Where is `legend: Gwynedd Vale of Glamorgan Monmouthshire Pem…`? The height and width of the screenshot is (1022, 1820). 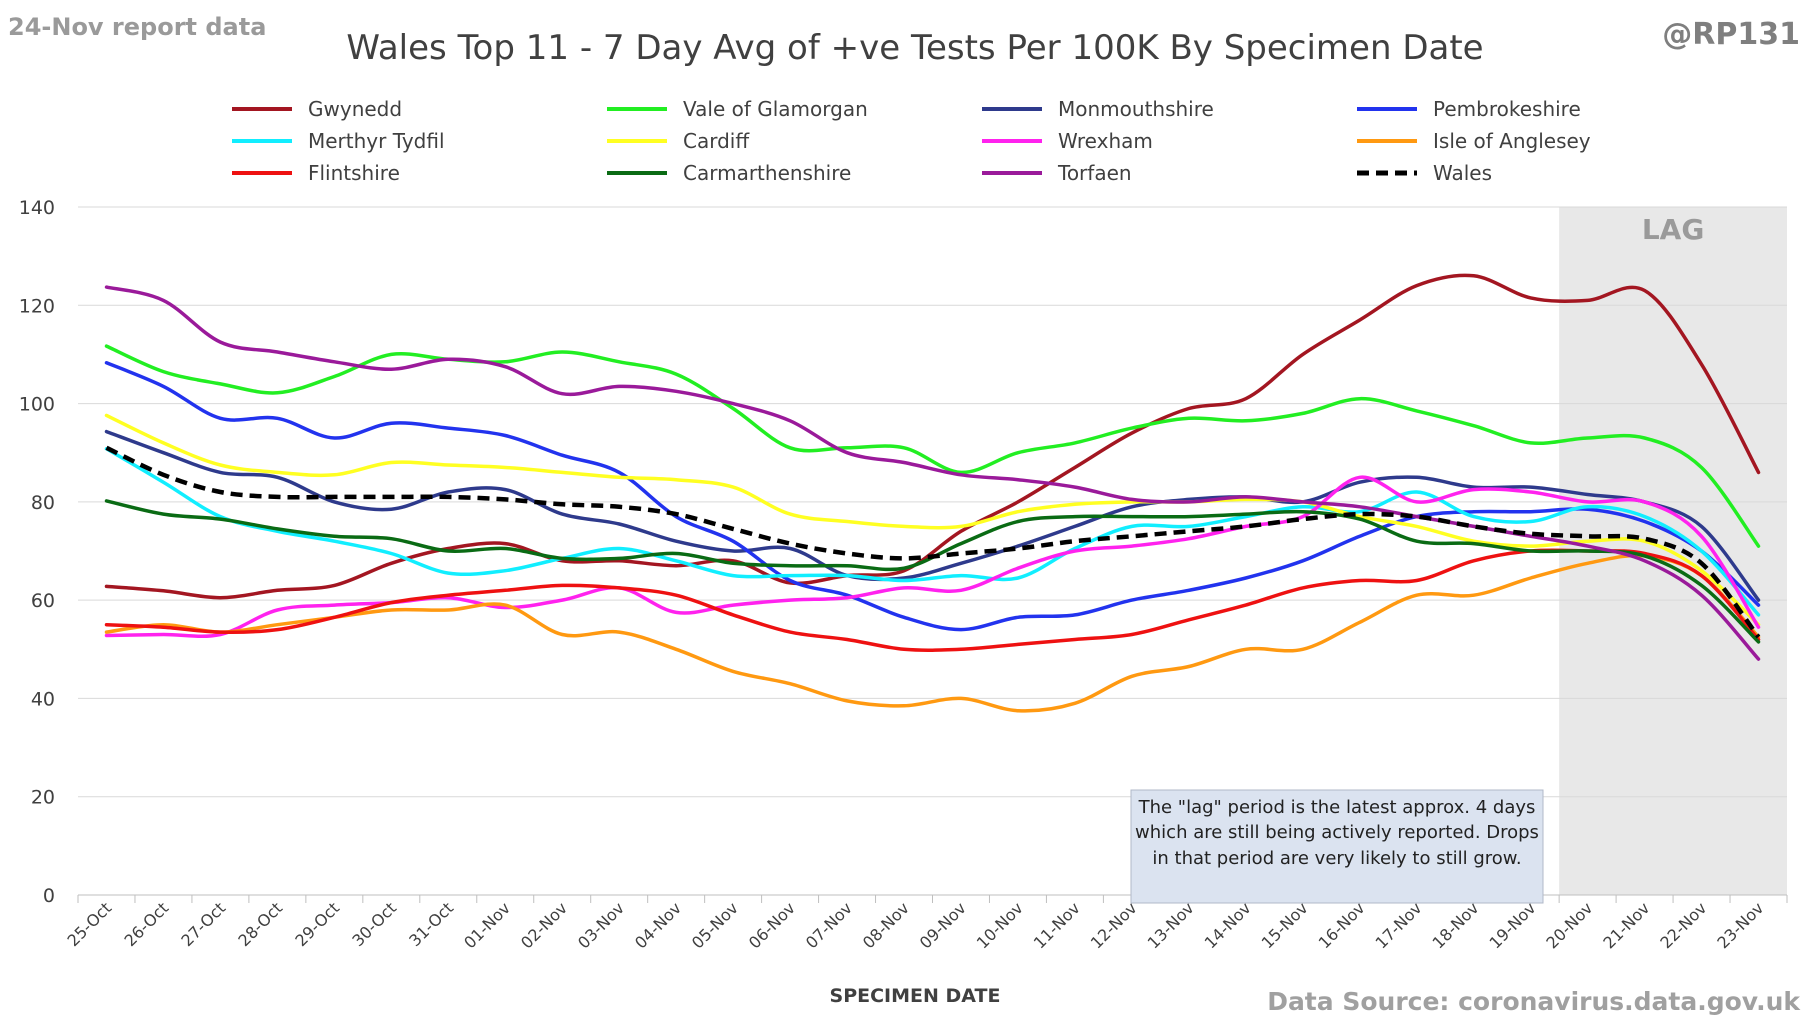 legend: Gwynedd Vale of Glamorgan Monmouthshire Pem… is located at coordinates (911, 141).